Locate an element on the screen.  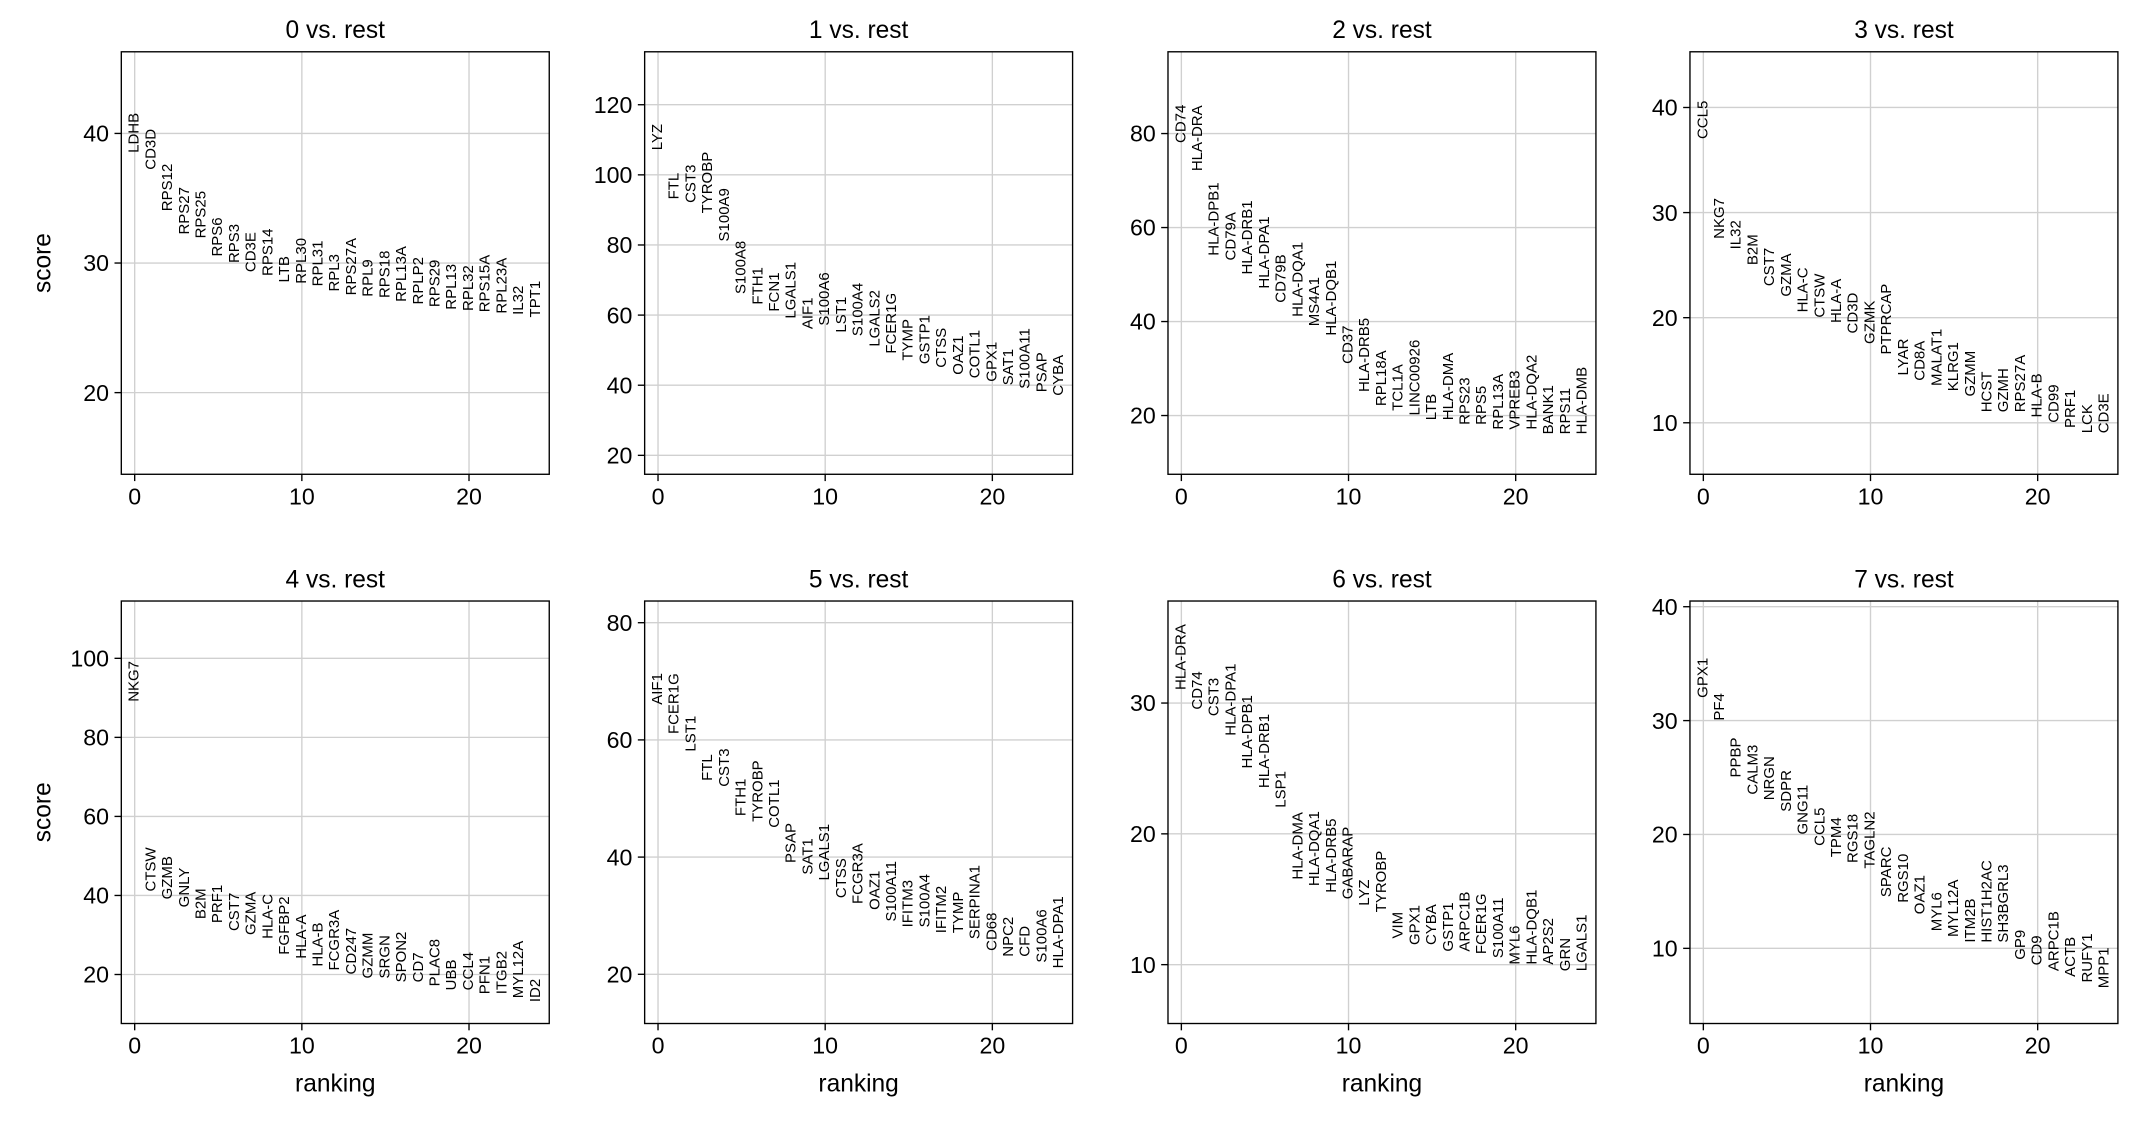
gene-label: GRN is located at coordinates (1565, 954).